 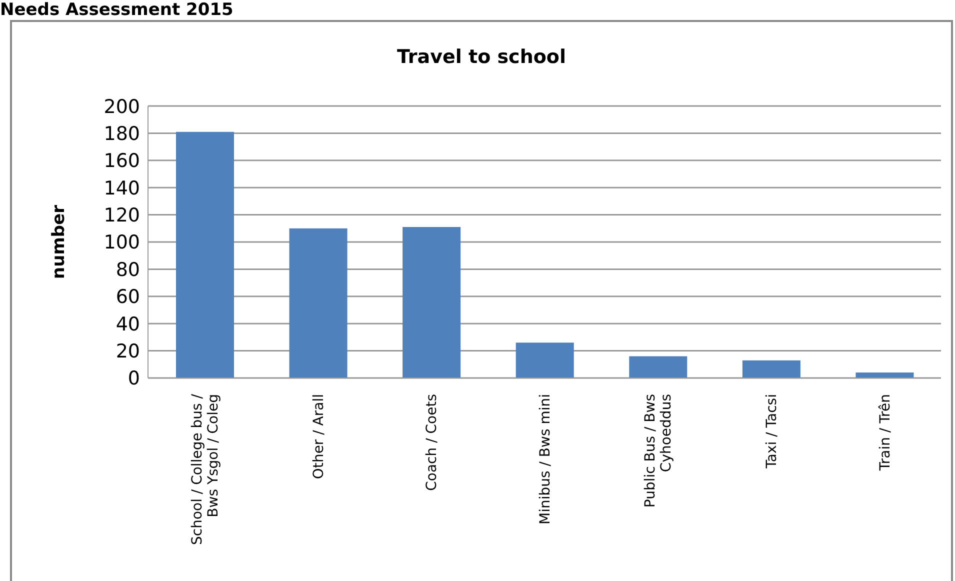 What do you see at coordinates (481, 57) in the screenshot?
I see `chart-title: Travel to school` at bounding box center [481, 57].